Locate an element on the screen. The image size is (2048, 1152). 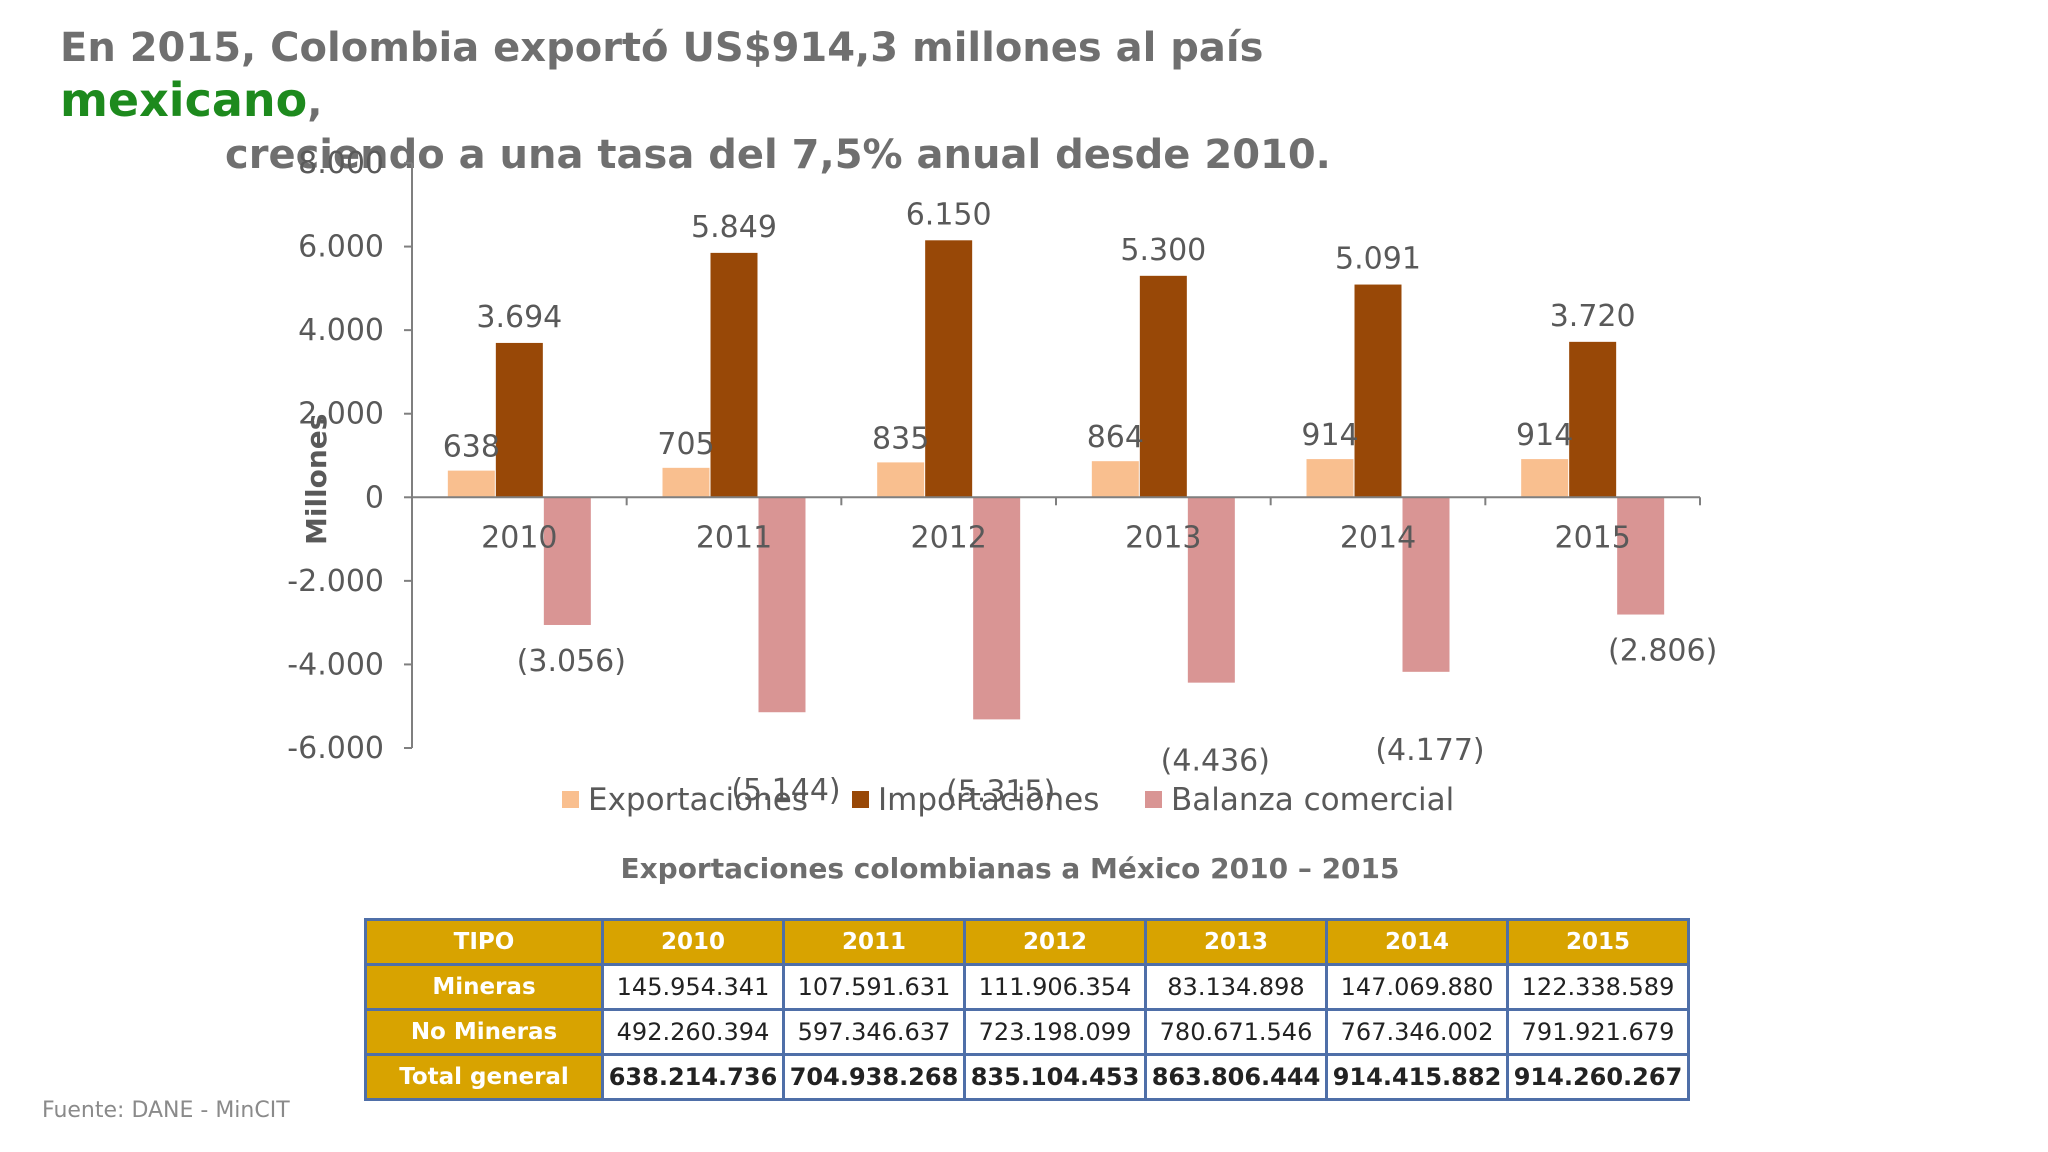
y-tick-label: 4.000 is located at coordinates (341, 330).